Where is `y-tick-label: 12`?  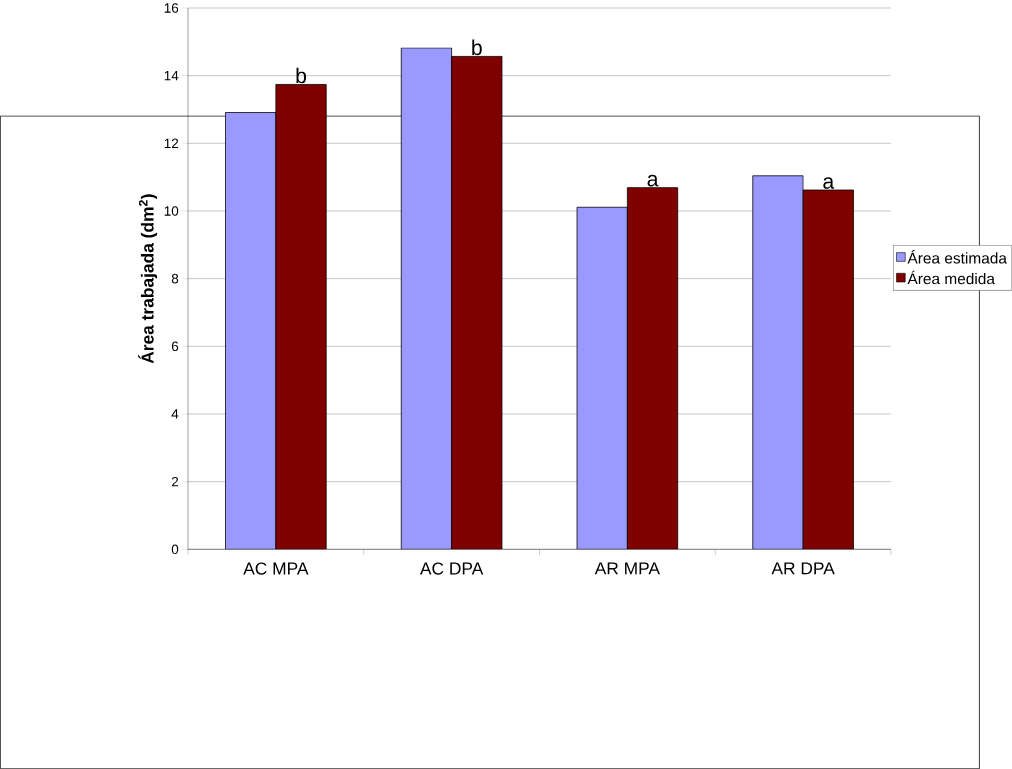 y-tick-label: 12 is located at coordinates (171, 143).